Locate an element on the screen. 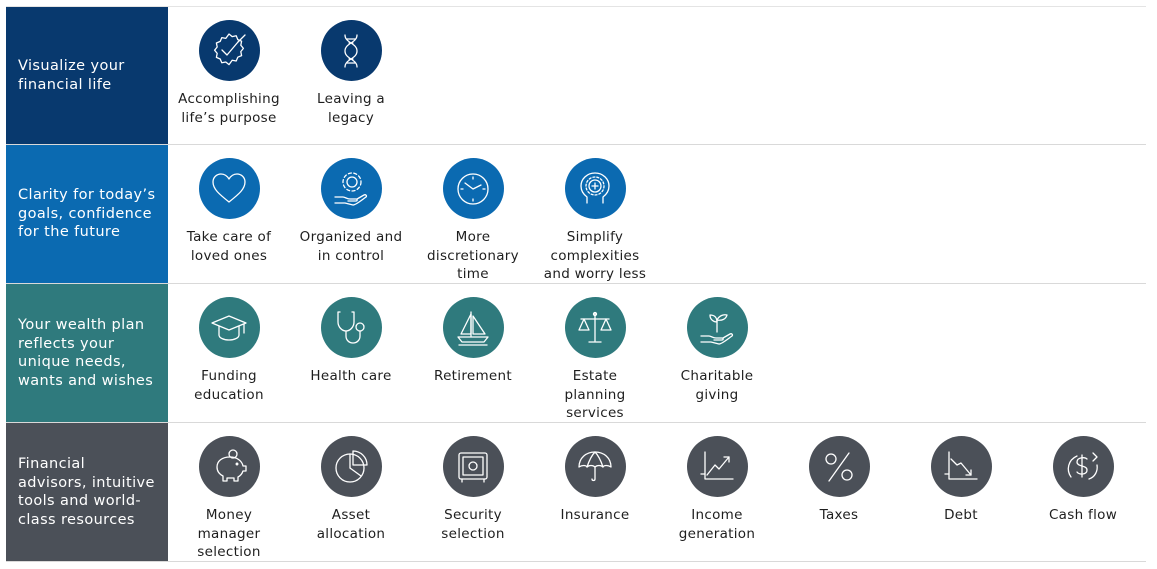 The image size is (1157, 569). item-security-selection: Security selection is located at coordinates (473, 489).